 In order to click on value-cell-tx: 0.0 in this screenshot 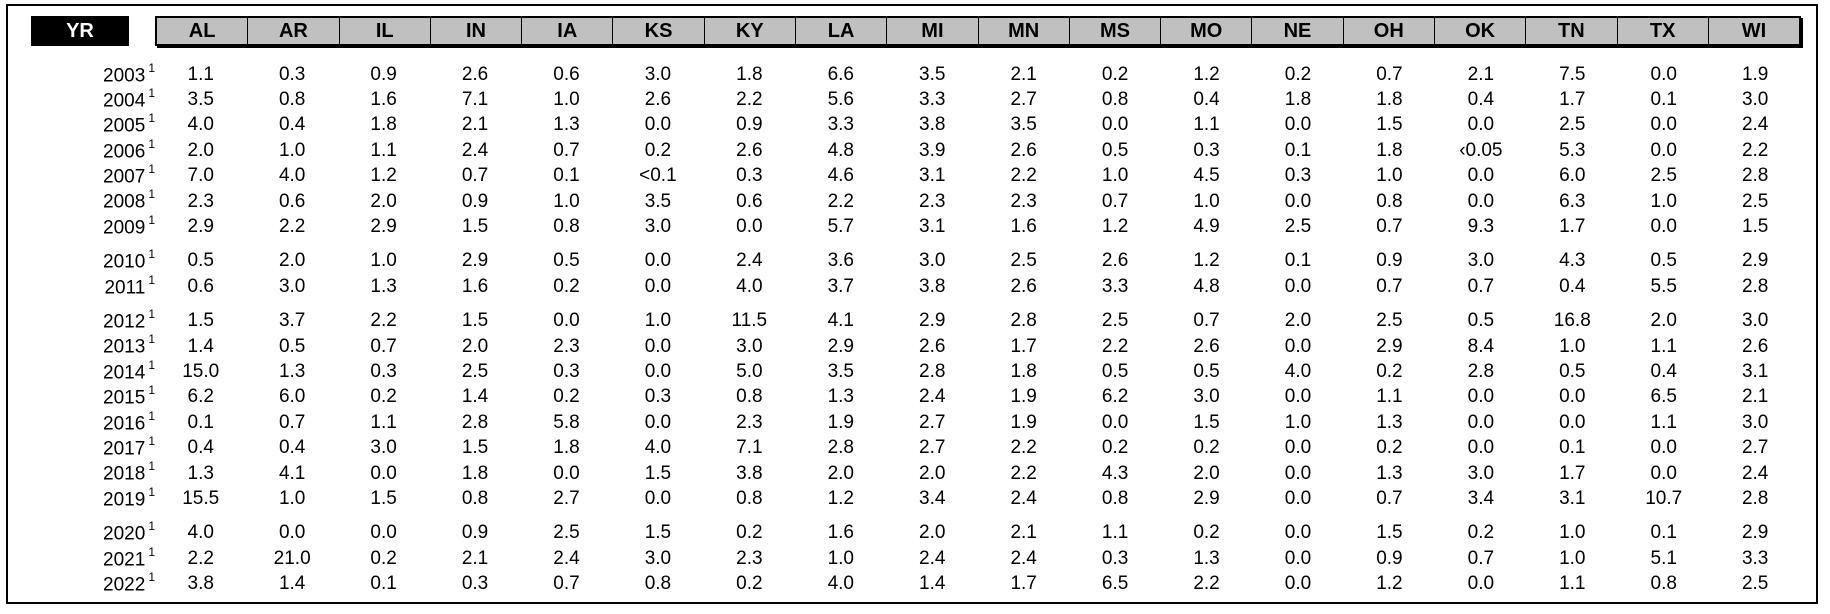, I will do `click(1663, 227)`.